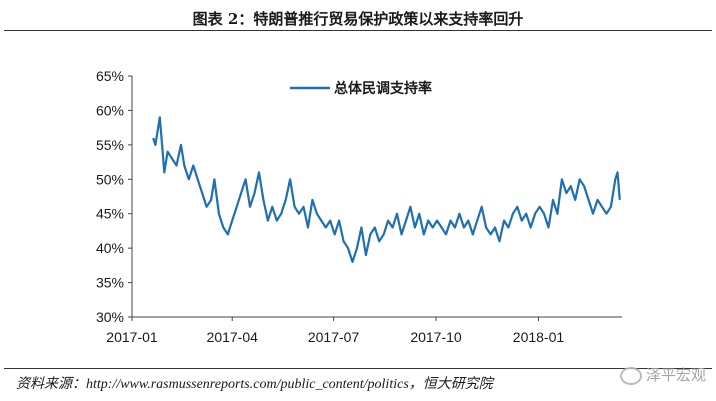 This screenshot has height=401, width=716. I want to click on source-divider, so click(358, 368).